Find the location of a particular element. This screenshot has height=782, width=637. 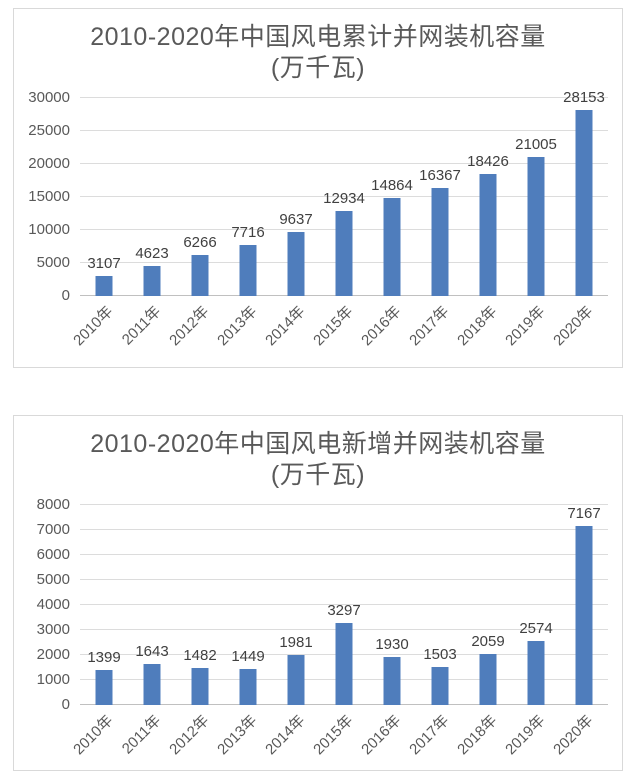

data-label: 12934 is located at coordinates (344, 198).